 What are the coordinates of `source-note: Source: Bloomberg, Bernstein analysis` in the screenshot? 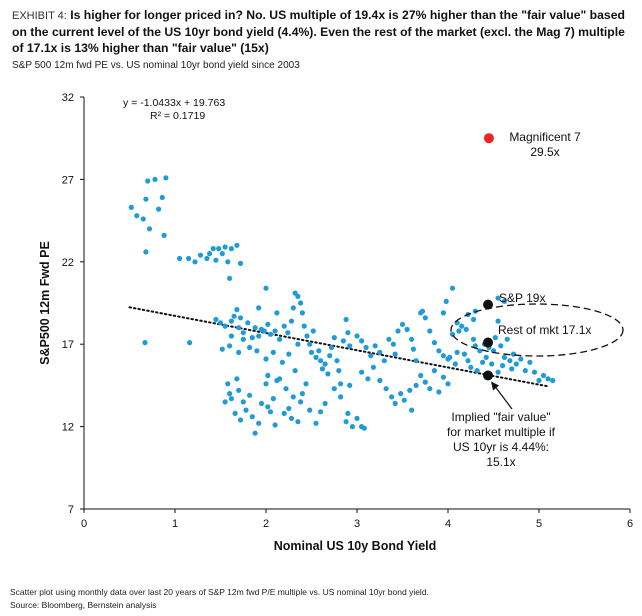 It's located at (83, 605).